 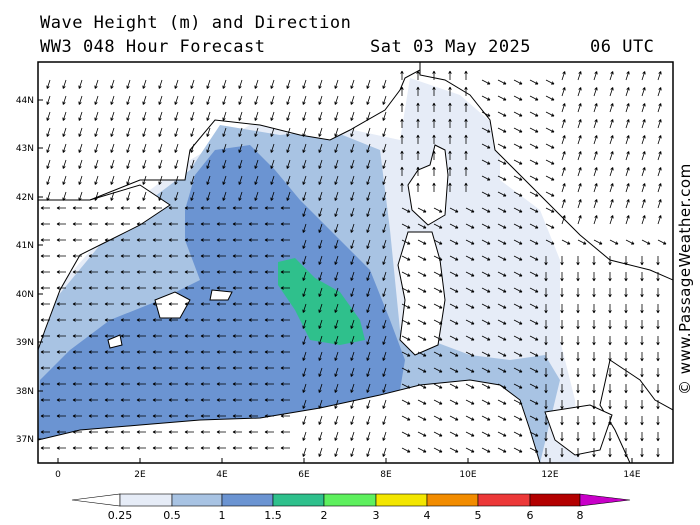 I want to click on forecast-date: Sat 03 May 2025, so click(x=451, y=47).